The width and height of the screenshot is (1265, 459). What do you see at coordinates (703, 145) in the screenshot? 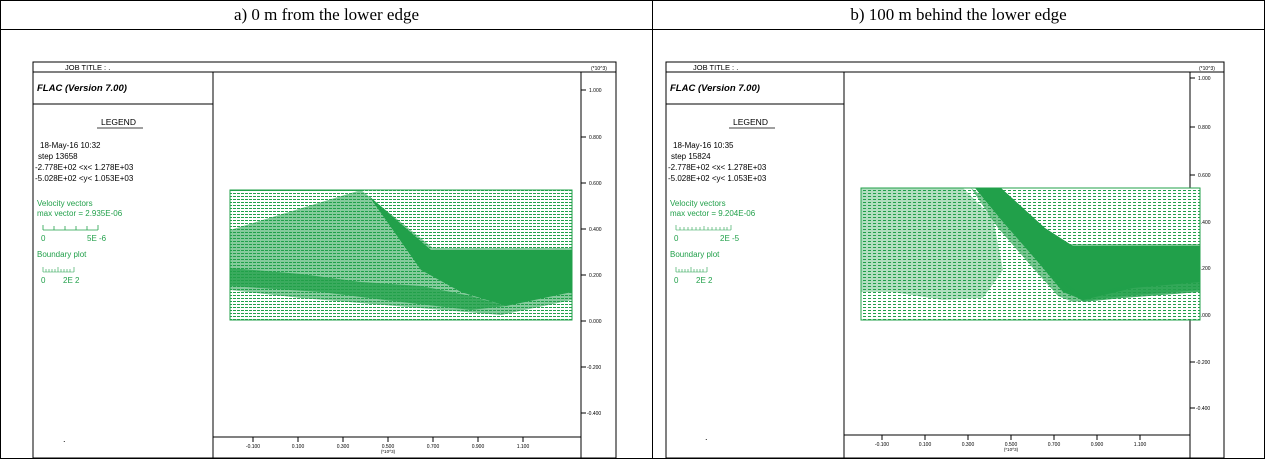
I see `legend-date: 18-May-16 10:35` at bounding box center [703, 145].